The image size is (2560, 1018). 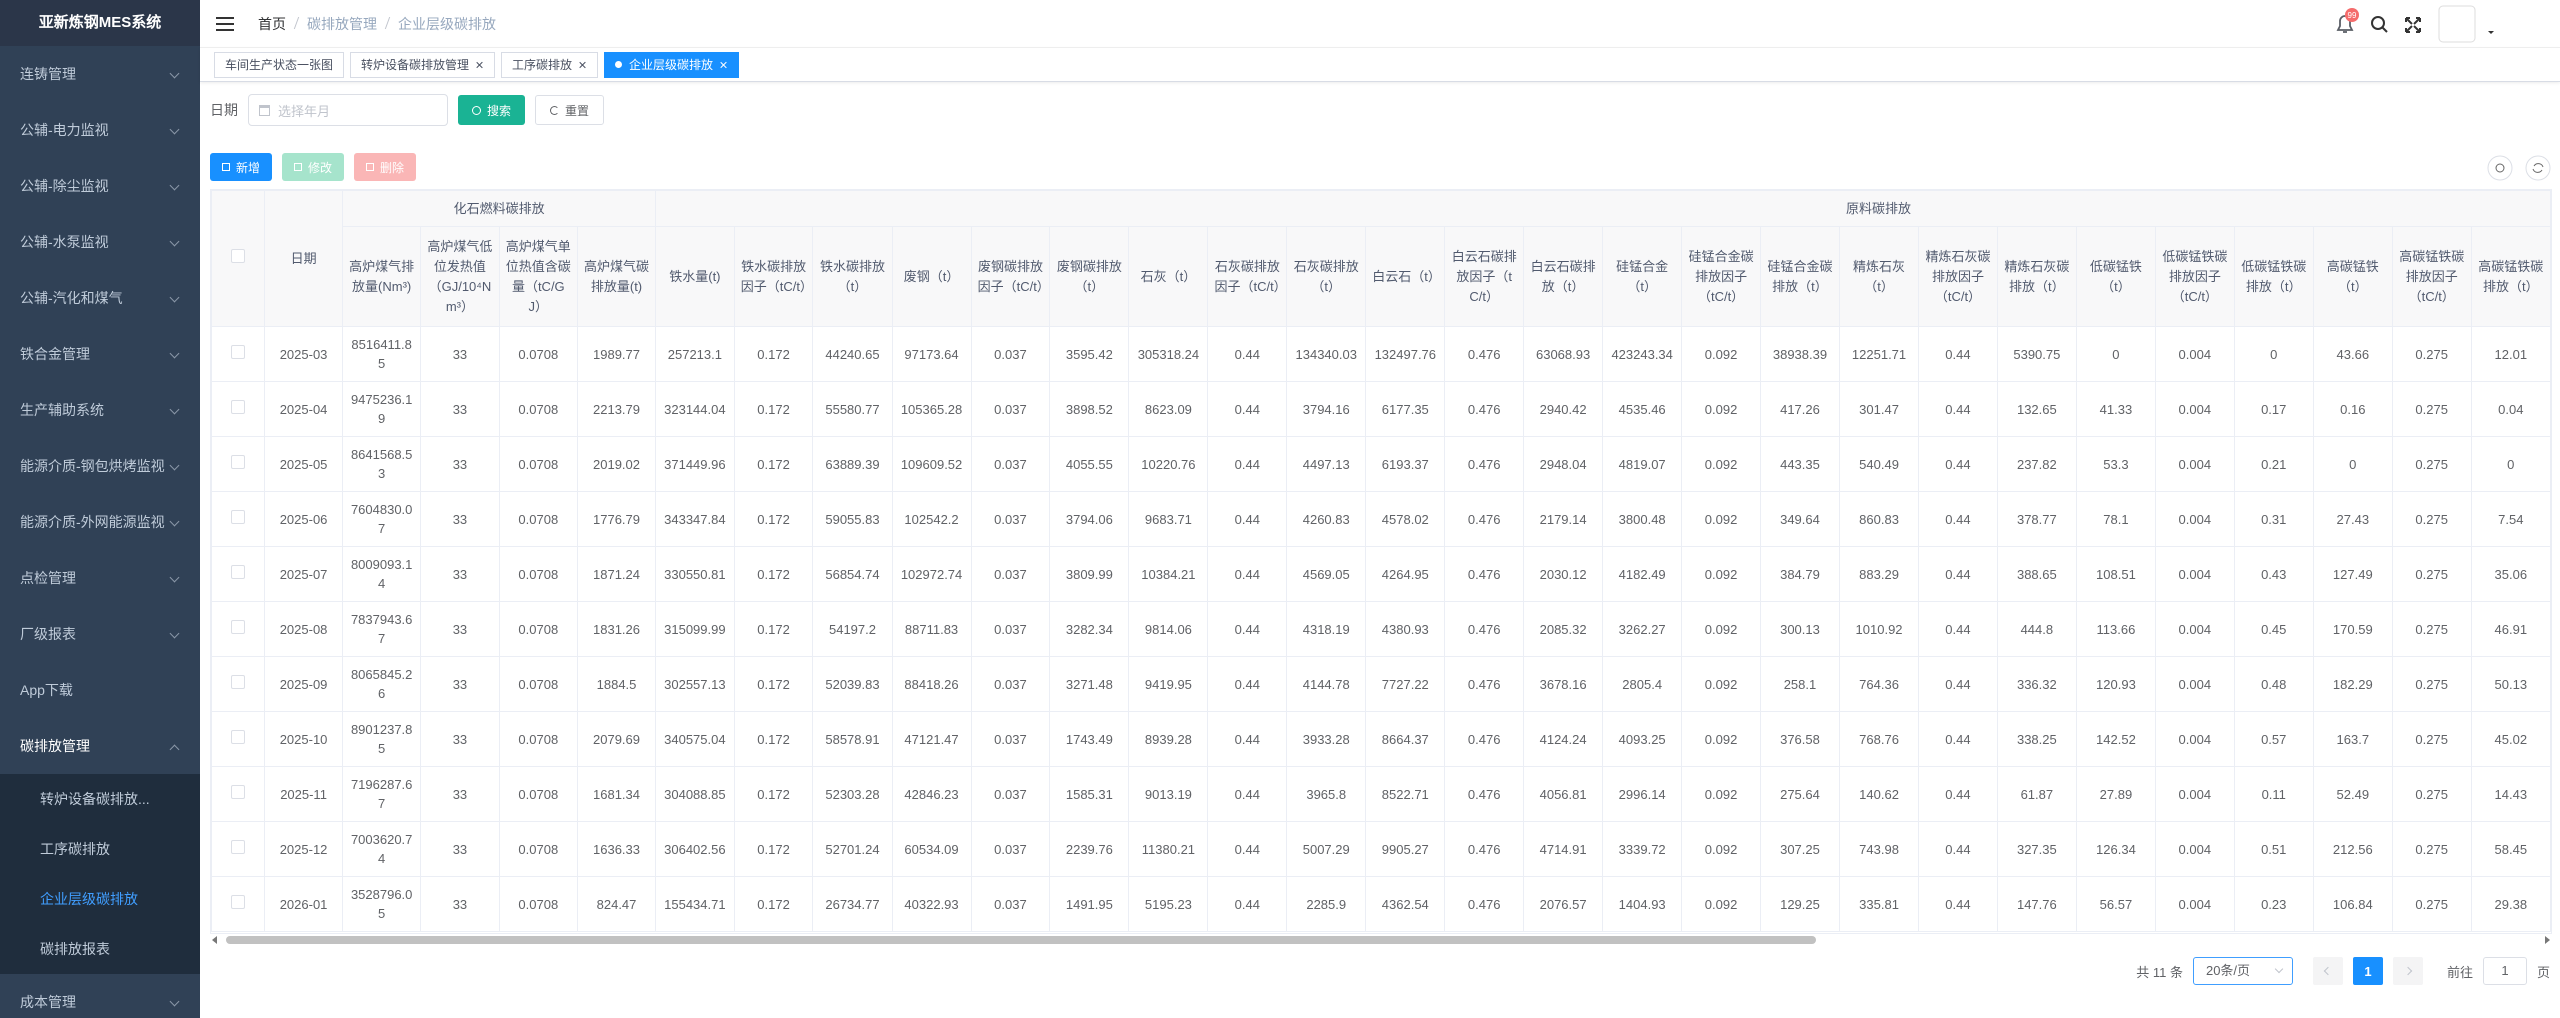 What do you see at coordinates (2500, 168) in the screenshot?
I see `search-toggle` at bounding box center [2500, 168].